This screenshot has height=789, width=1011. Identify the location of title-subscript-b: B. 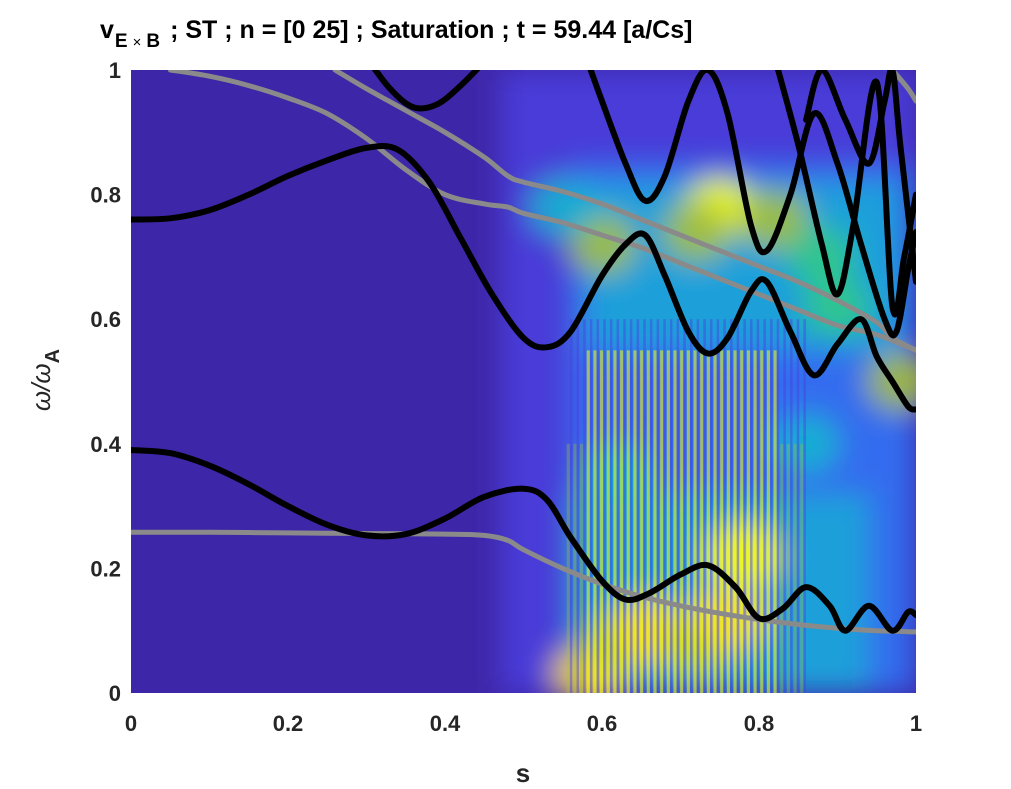
(153, 41).